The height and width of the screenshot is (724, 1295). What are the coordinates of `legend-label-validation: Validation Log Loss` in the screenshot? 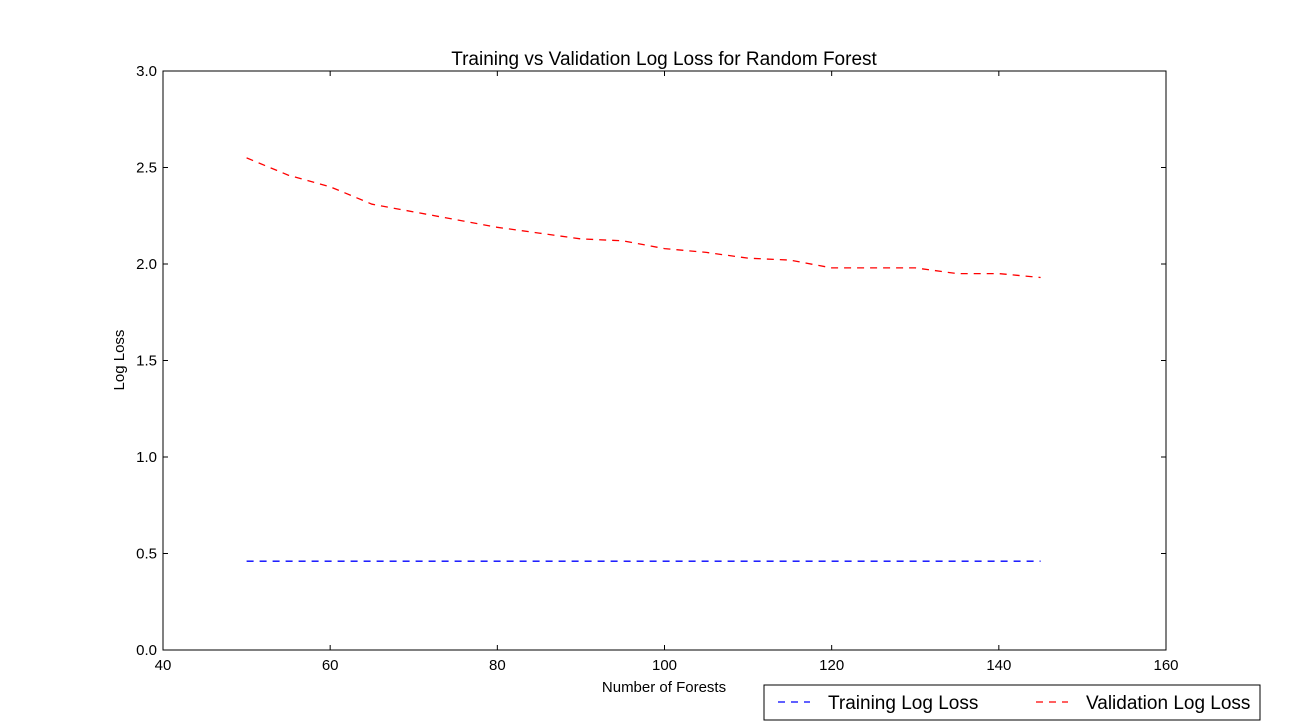 It's located at (1168, 703).